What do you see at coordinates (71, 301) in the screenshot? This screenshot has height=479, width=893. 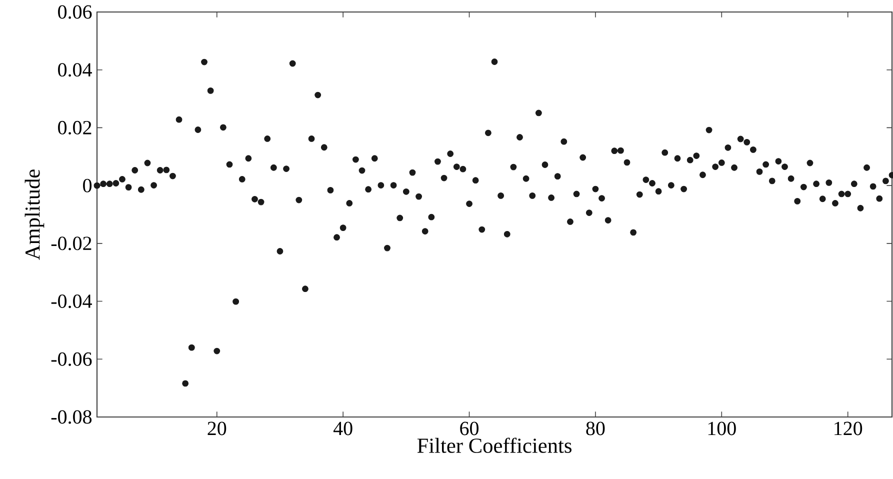 I see `y-tick-label: -0.04` at bounding box center [71, 301].